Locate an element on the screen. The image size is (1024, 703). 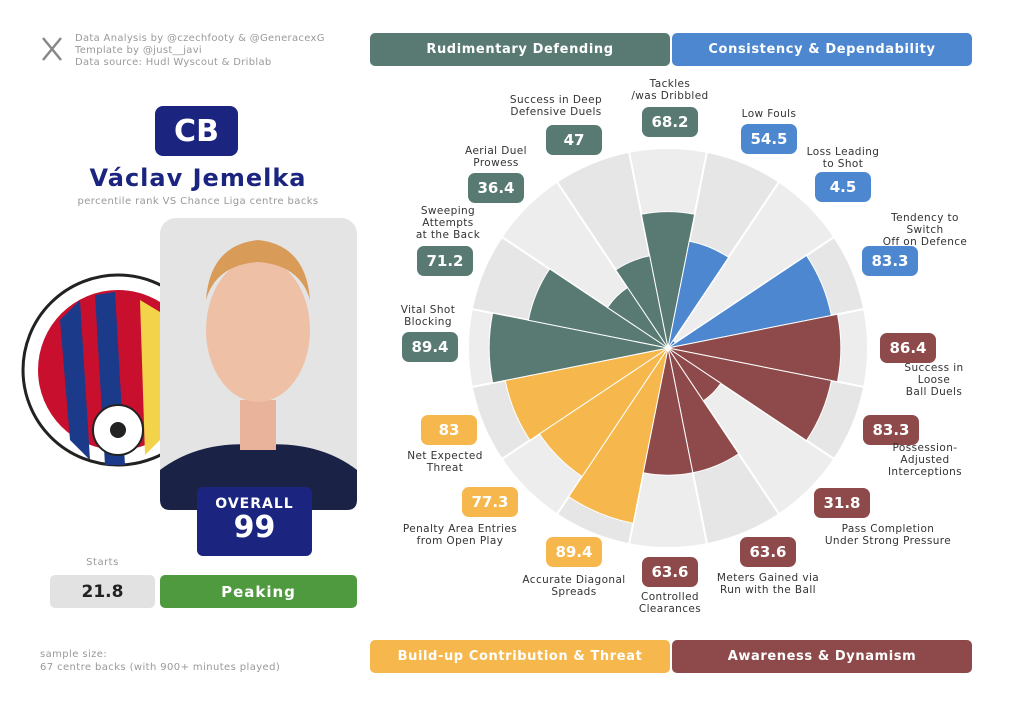
starts-value: 21.8 is located at coordinates (102, 591).